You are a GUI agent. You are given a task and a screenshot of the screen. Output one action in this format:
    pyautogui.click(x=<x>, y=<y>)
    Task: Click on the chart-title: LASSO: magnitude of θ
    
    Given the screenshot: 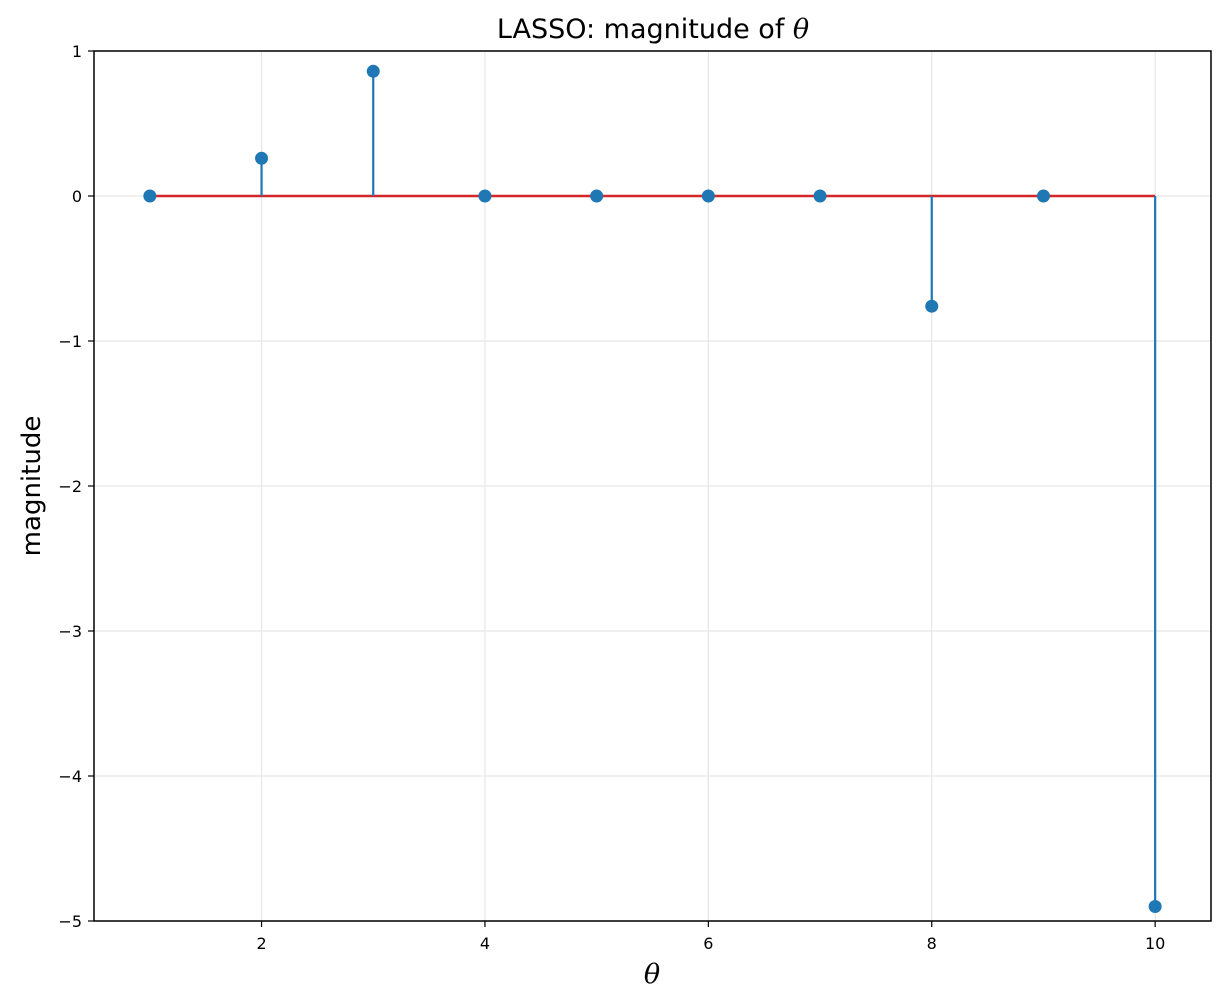 What is the action you would take?
    pyautogui.click(x=653, y=29)
    